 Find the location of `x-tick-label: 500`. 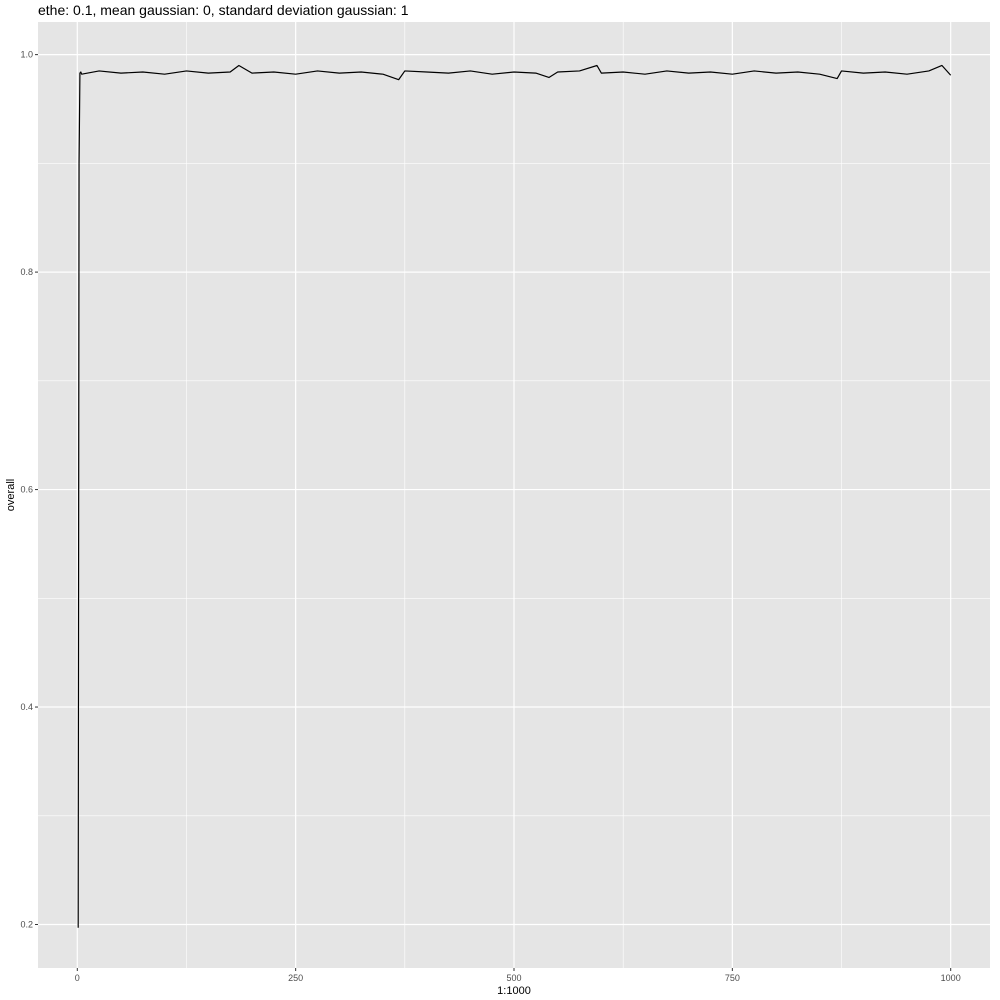

x-tick-label: 500 is located at coordinates (513, 978).